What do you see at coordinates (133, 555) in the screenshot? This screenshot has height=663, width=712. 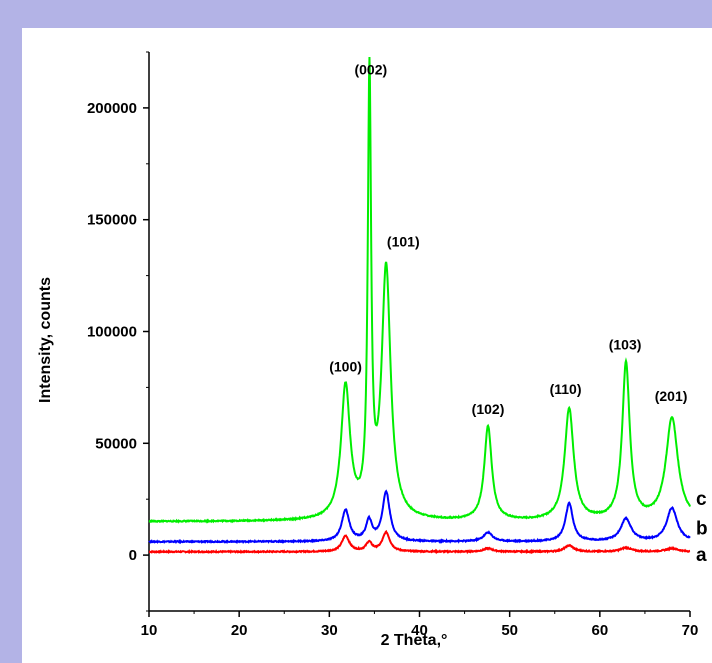 I see `y-tick-label: 0` at bounding box center [133, 555].